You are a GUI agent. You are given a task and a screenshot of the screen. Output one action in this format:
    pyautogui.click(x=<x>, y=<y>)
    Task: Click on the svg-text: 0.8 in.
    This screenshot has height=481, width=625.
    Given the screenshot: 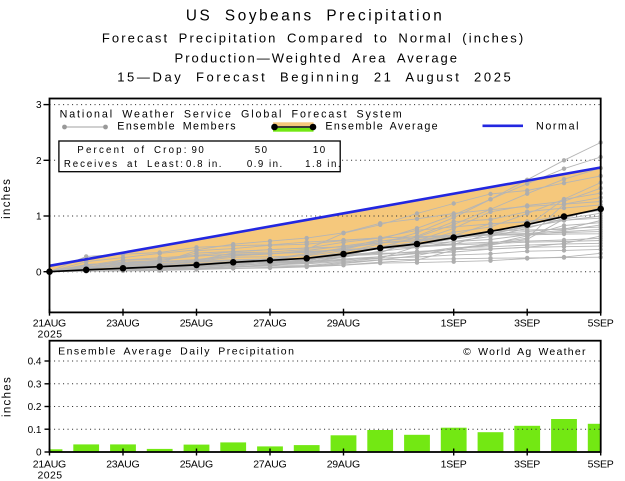 What is the action you would take?
    pyautogui.click(x=204, y=164)
    